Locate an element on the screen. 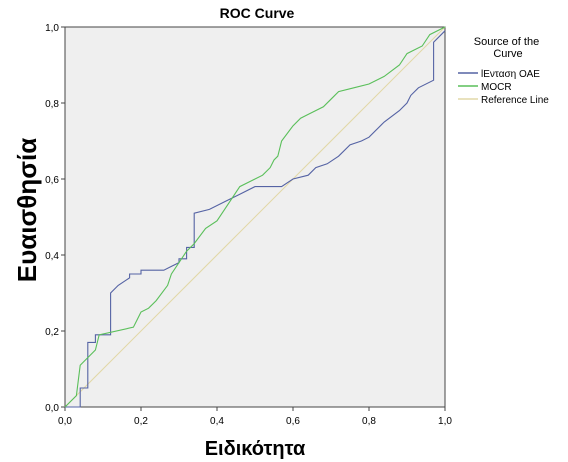 The image size is (568, 462). y-tick-label: 0,0 is located at coordinates (52, 408).